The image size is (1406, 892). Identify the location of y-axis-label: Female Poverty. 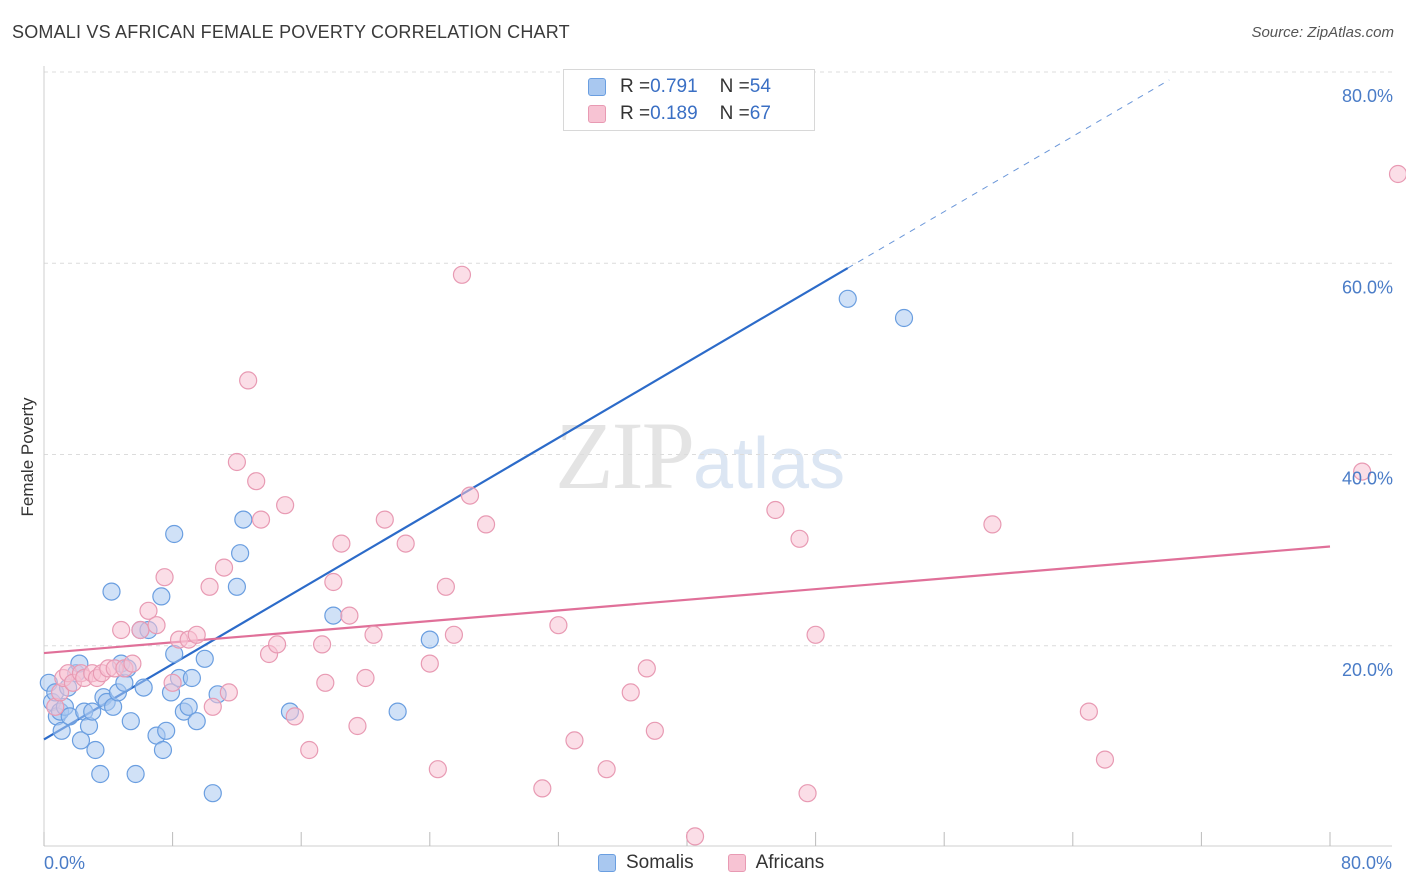
(27, 457).